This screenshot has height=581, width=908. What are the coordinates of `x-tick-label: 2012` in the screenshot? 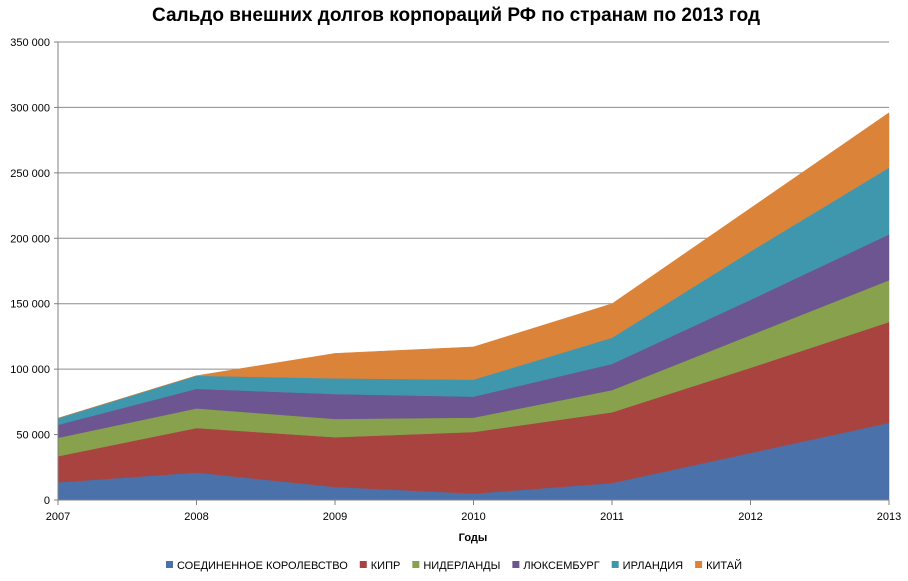 It's located at (750, 517).